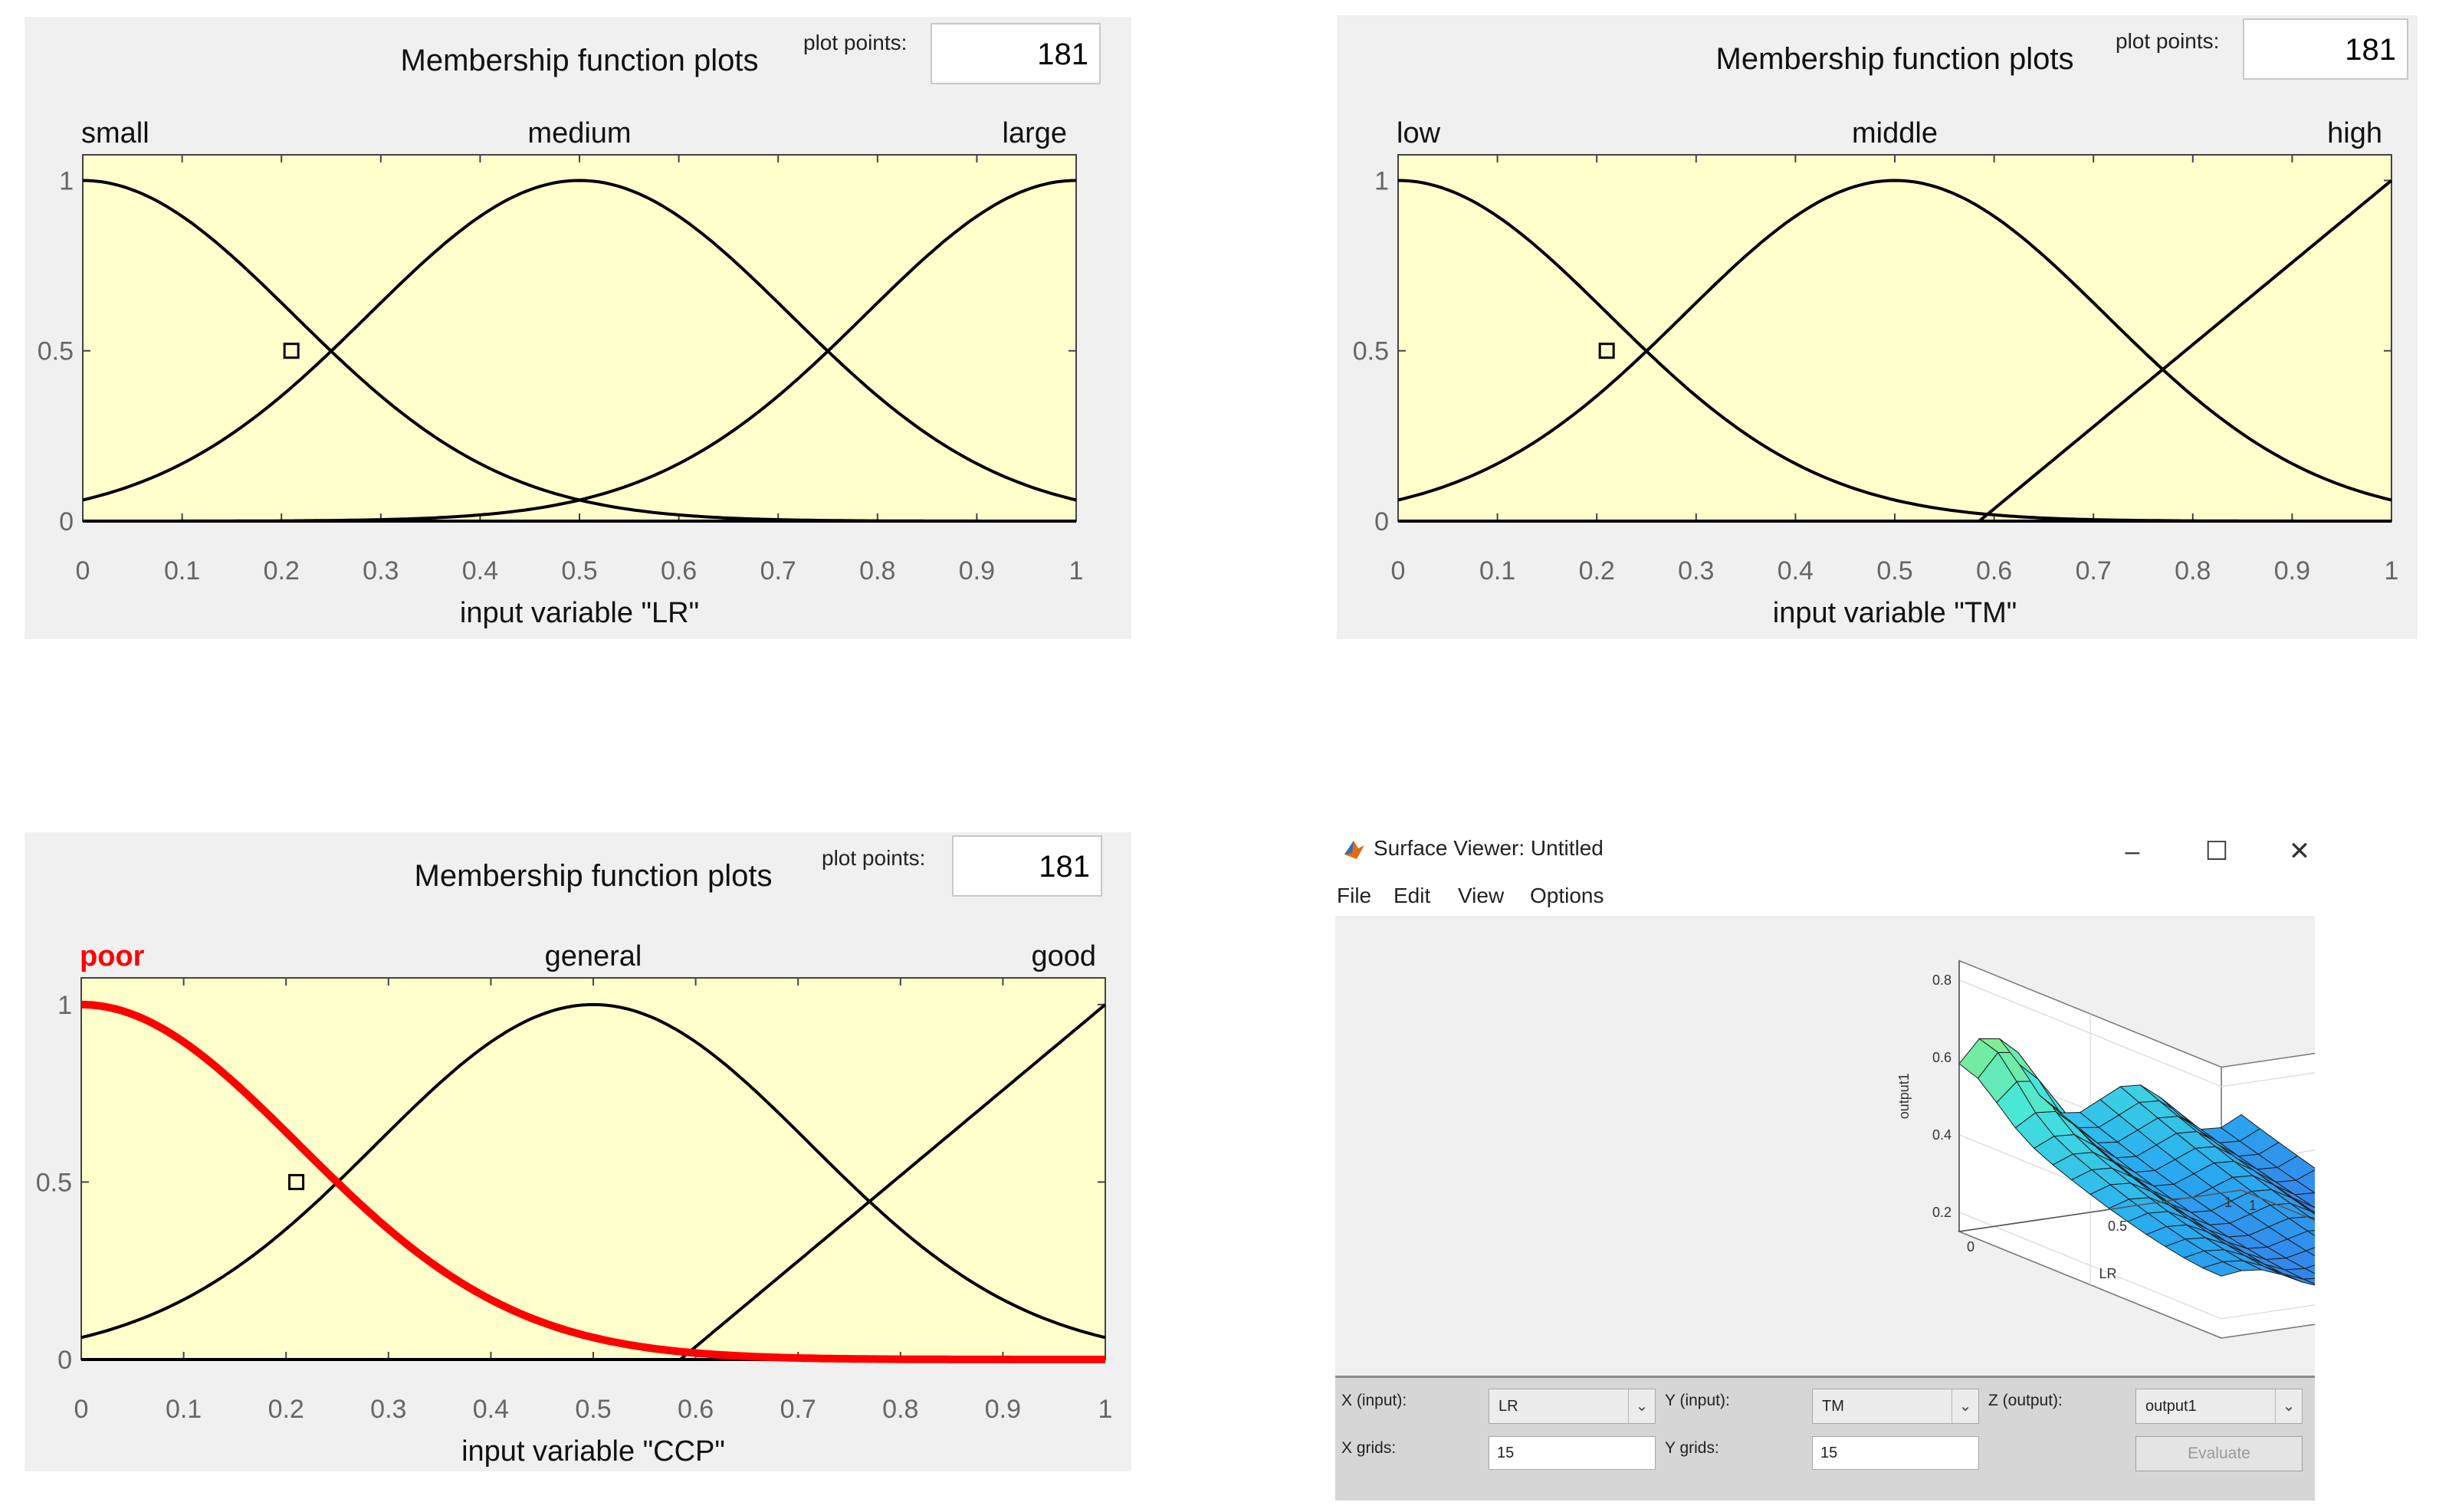 The height and width of the screenshot is (1512, 2439). I want to click on menu-bar: File Edit View Options, so click(1825, 896).